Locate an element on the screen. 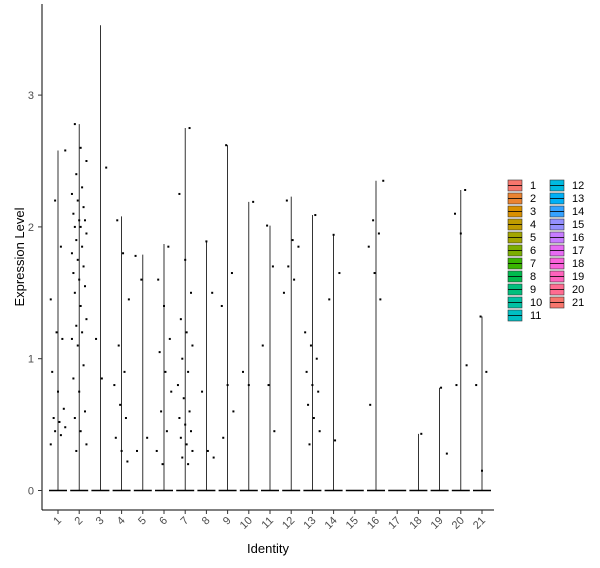 Image resolution: width=600 pixels, height=568 pixels. legend-label-14: 14 is located at coordinates (578, 212).